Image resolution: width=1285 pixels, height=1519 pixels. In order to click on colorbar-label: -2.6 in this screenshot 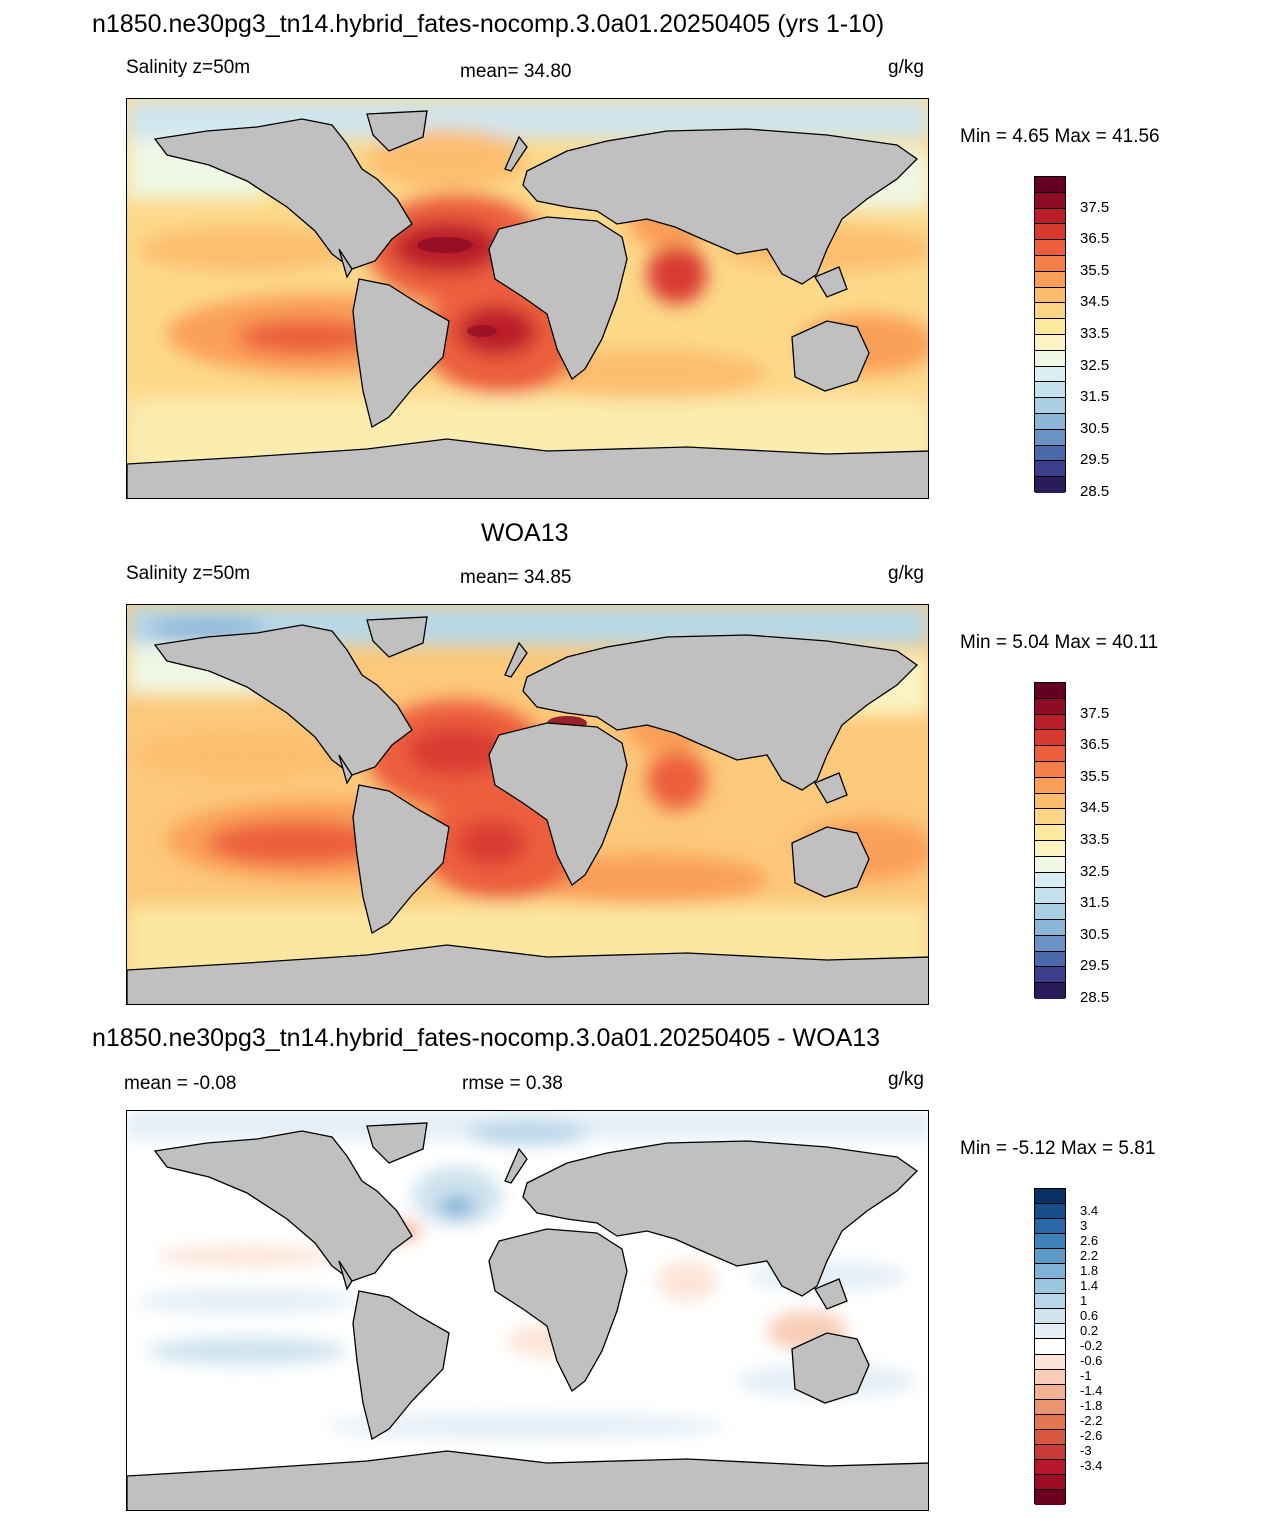, I will do `click(1091, 1436)`.